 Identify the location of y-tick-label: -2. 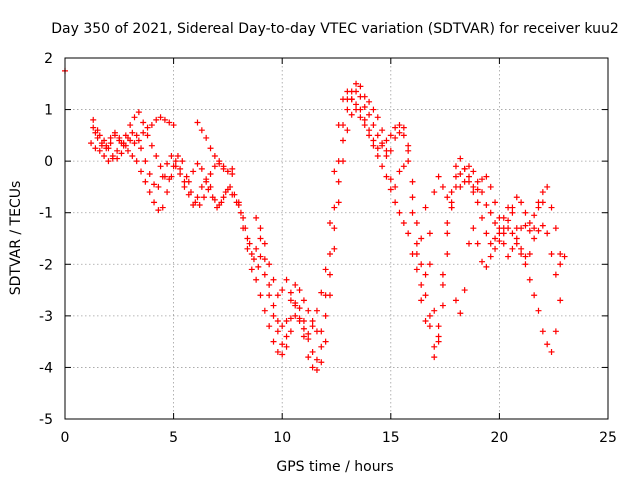
(46, 265).